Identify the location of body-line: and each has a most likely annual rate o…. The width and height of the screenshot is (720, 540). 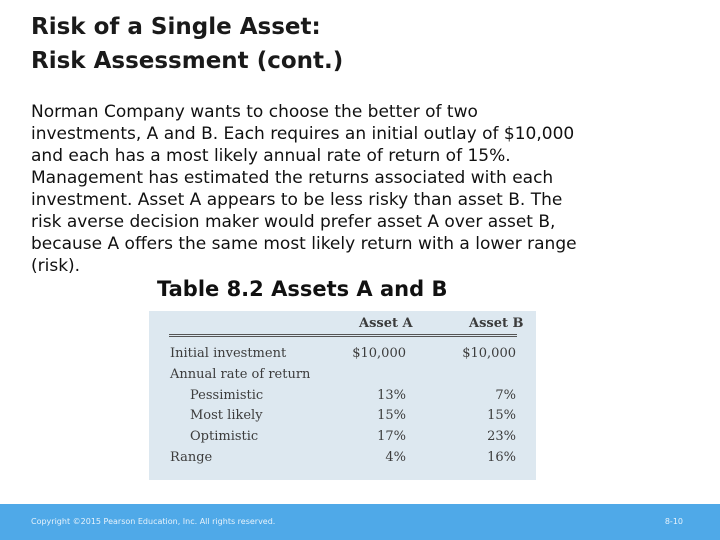
(271, 156).